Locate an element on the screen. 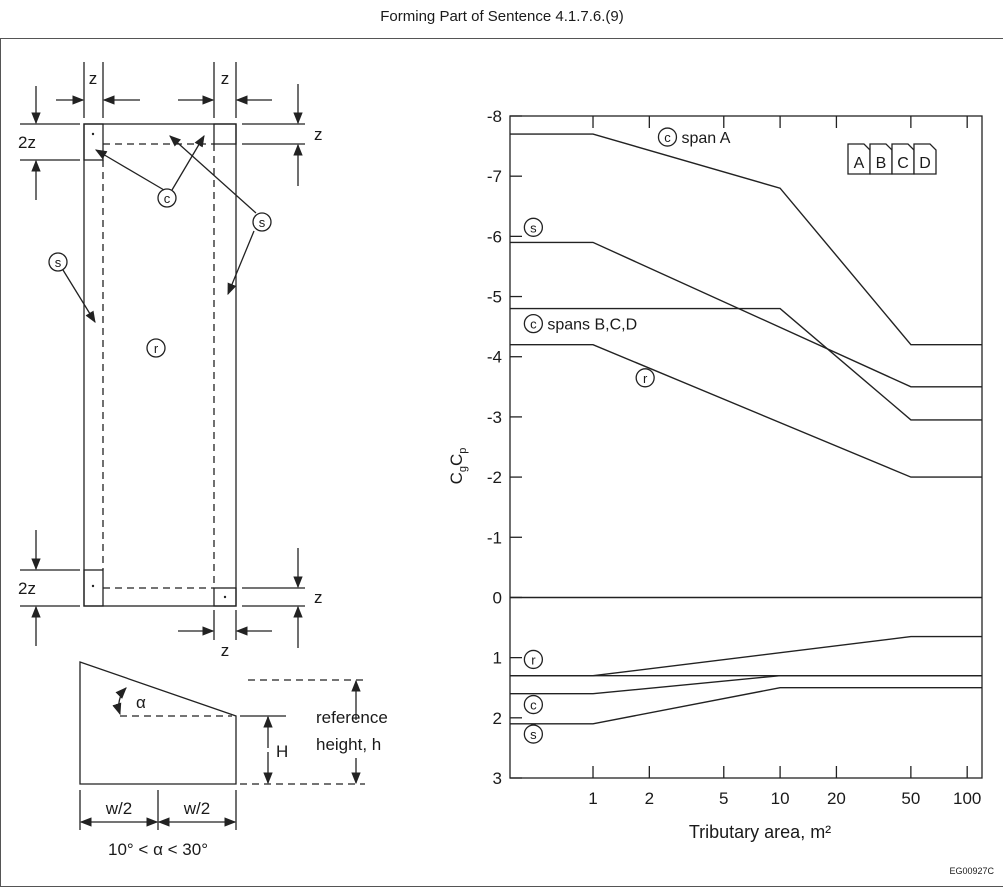 The height and width of the screenshot is (890, 1004). zone-marker-r-plan: r is located at coordinates (156, 348).